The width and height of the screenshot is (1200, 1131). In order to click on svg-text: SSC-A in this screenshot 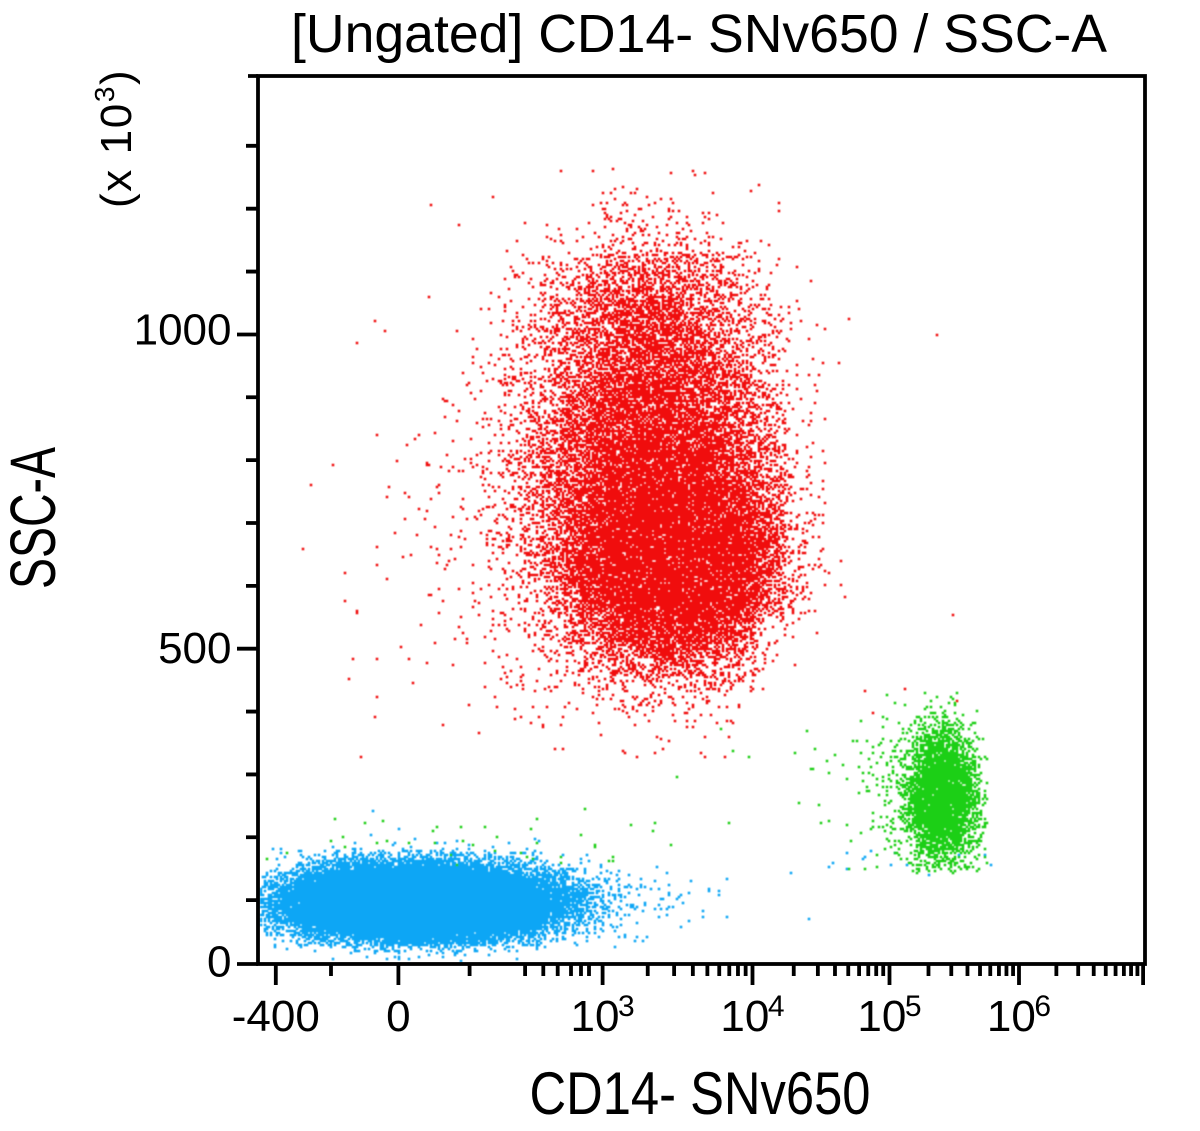, I will do `click(34, 518)`.